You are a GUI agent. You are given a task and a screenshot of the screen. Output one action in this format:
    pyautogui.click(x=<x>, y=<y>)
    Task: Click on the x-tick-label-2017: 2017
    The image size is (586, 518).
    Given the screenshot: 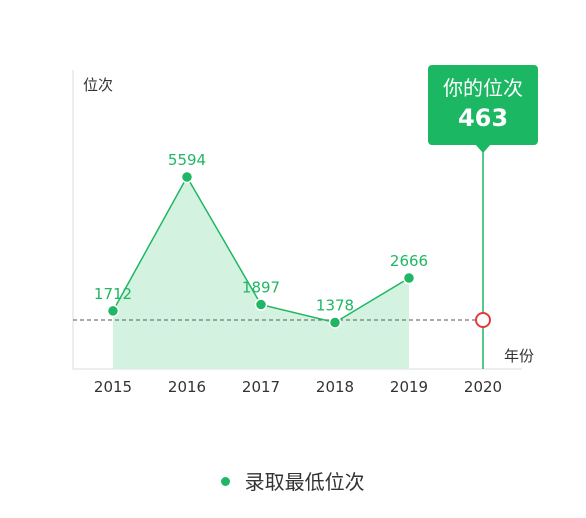 What is the action you would take?
    pyautogui.click(x=261, y=387)
    